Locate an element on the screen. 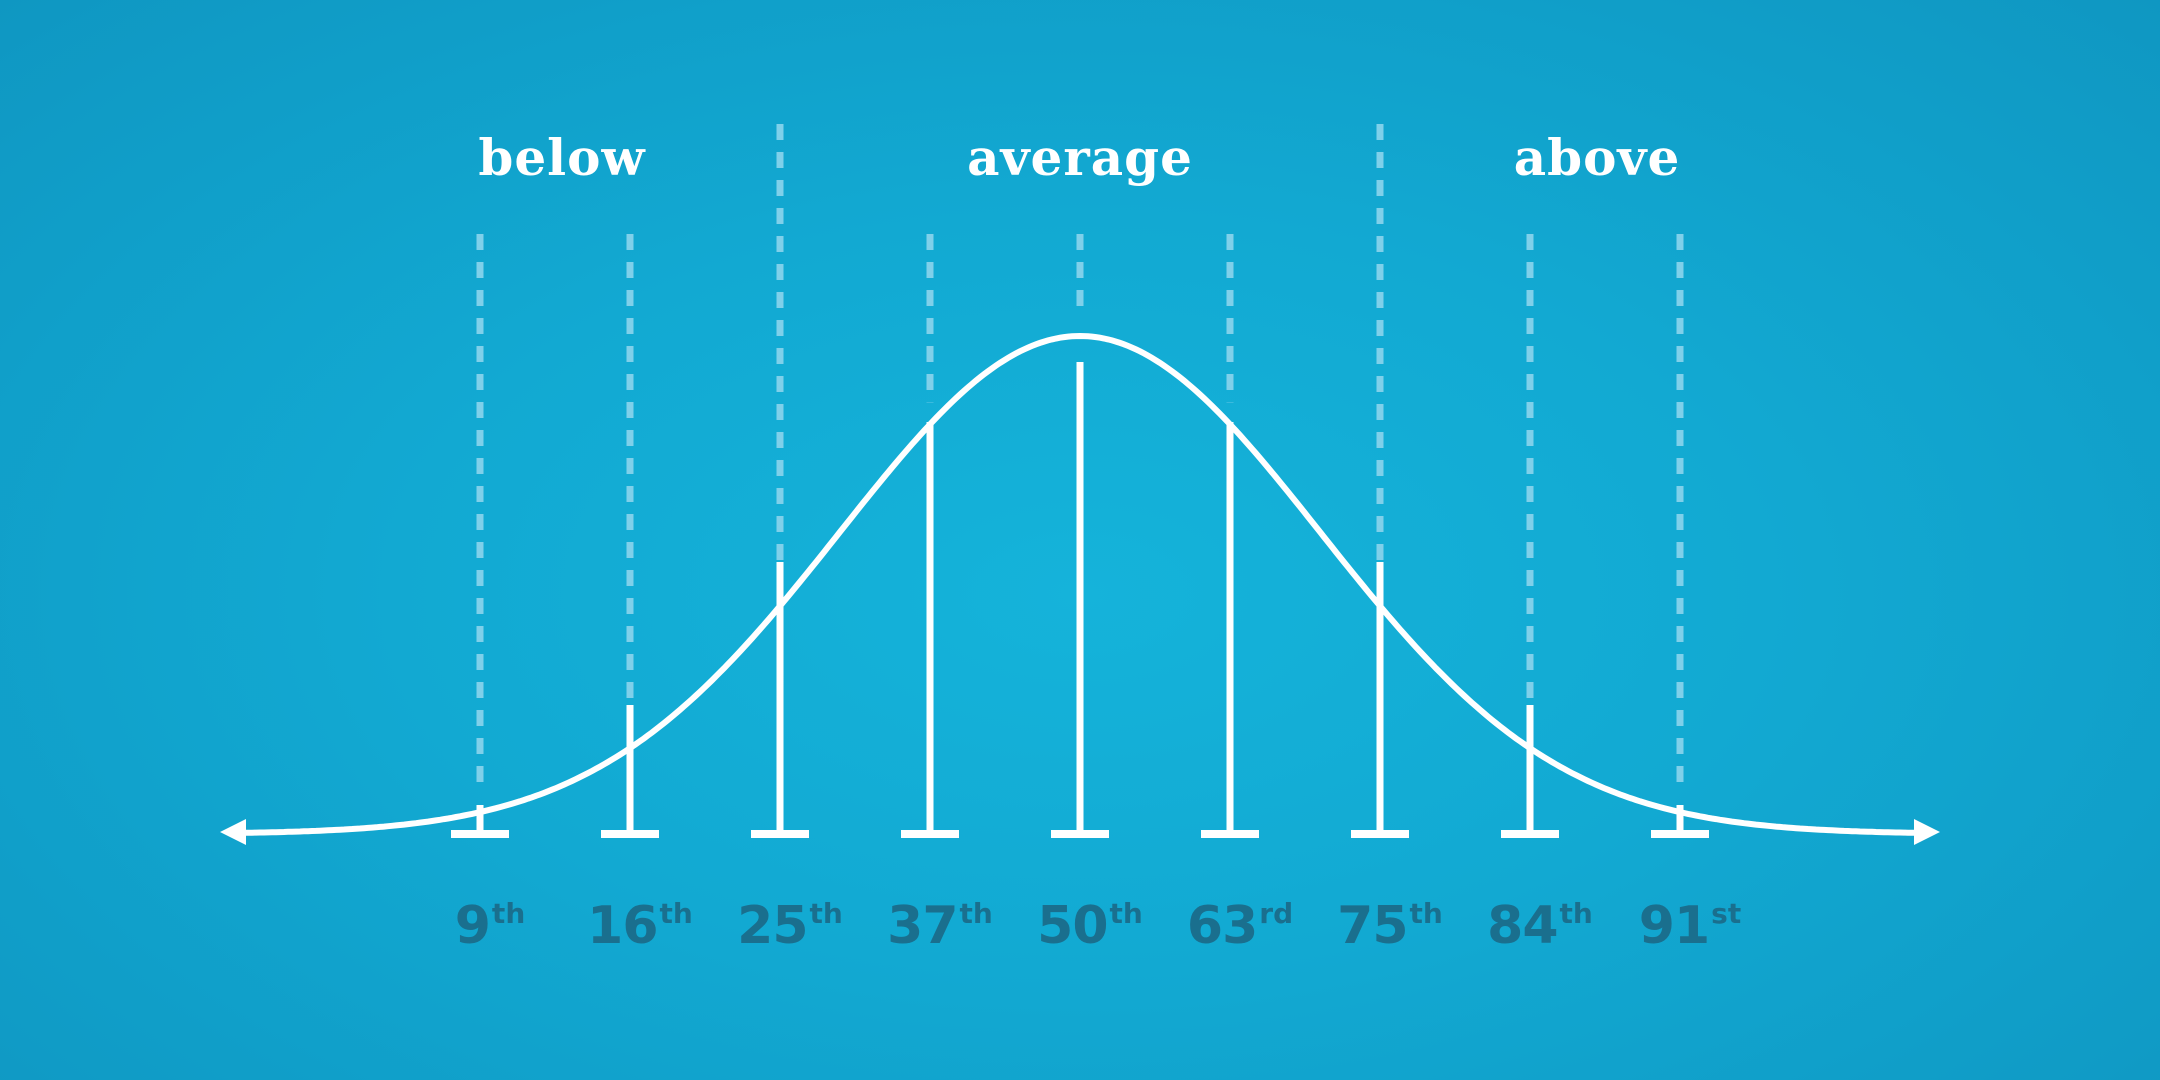 The height and width of the screenshot is (1080, 2160). percentile-label: 50th is located at coordinates (1090, 926).